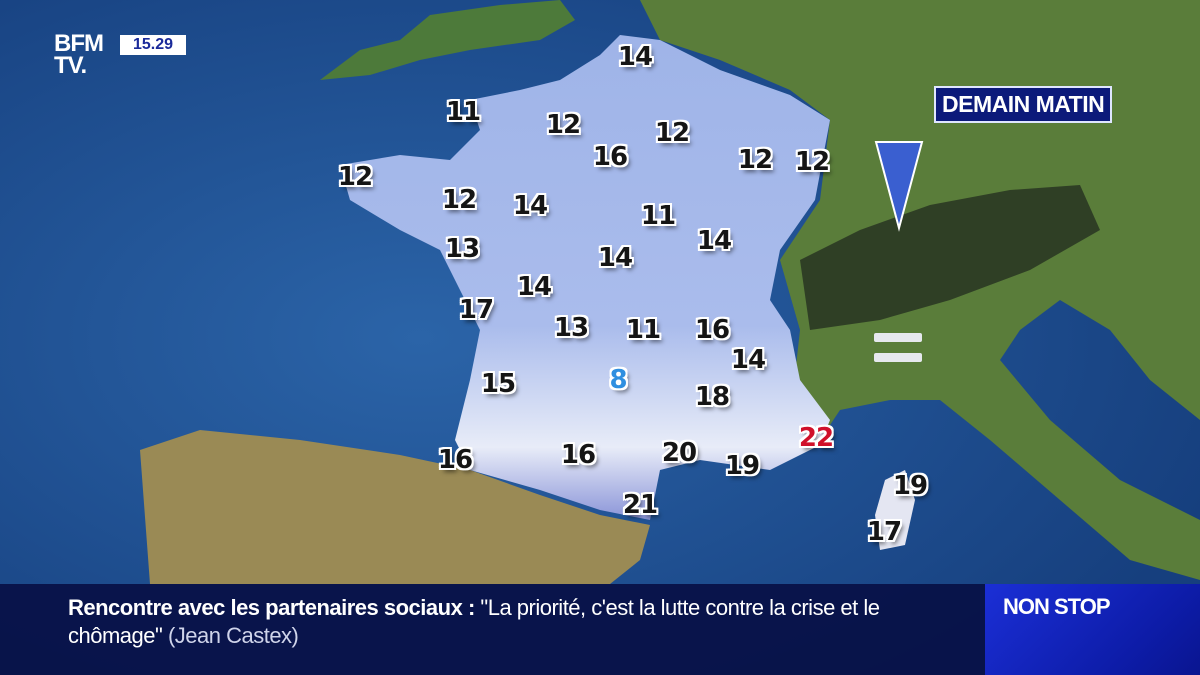  I want to click on bfmtv-logo: BFM TV., so click(79, 54).